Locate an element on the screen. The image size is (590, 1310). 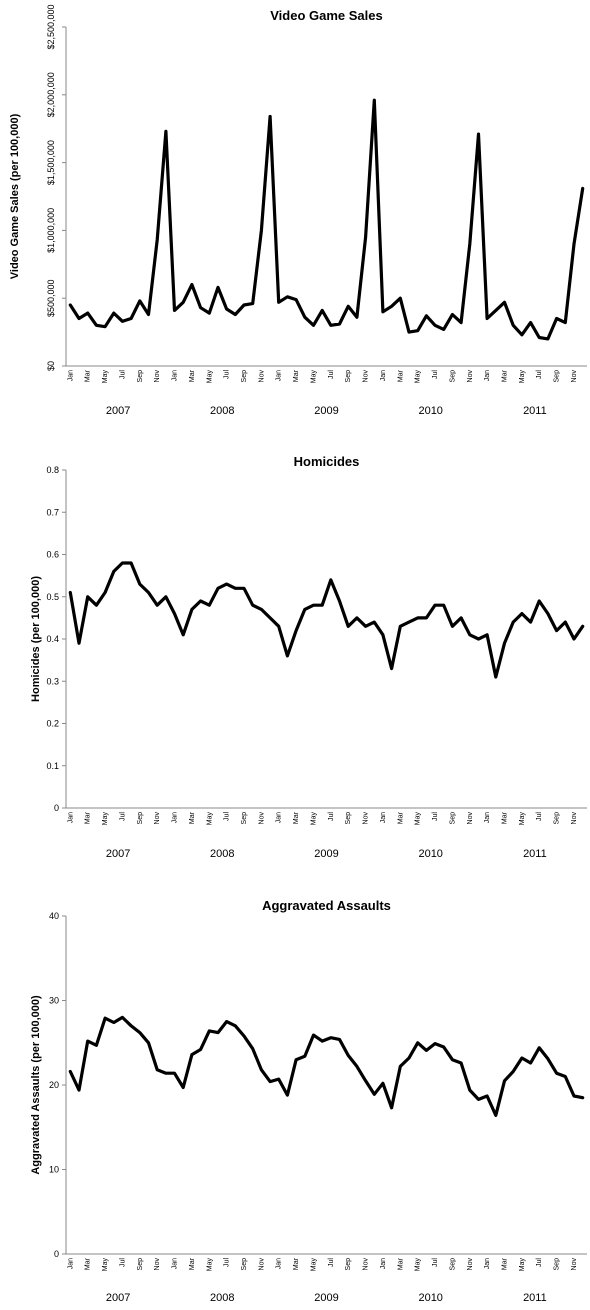
homicides-y-tick-label: 0.1 is located at coordinates (52, 766).